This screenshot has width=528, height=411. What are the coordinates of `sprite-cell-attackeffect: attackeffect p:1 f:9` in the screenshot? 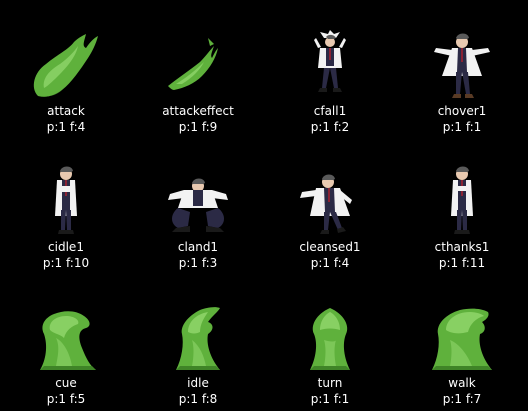 It's located at (198, 67).